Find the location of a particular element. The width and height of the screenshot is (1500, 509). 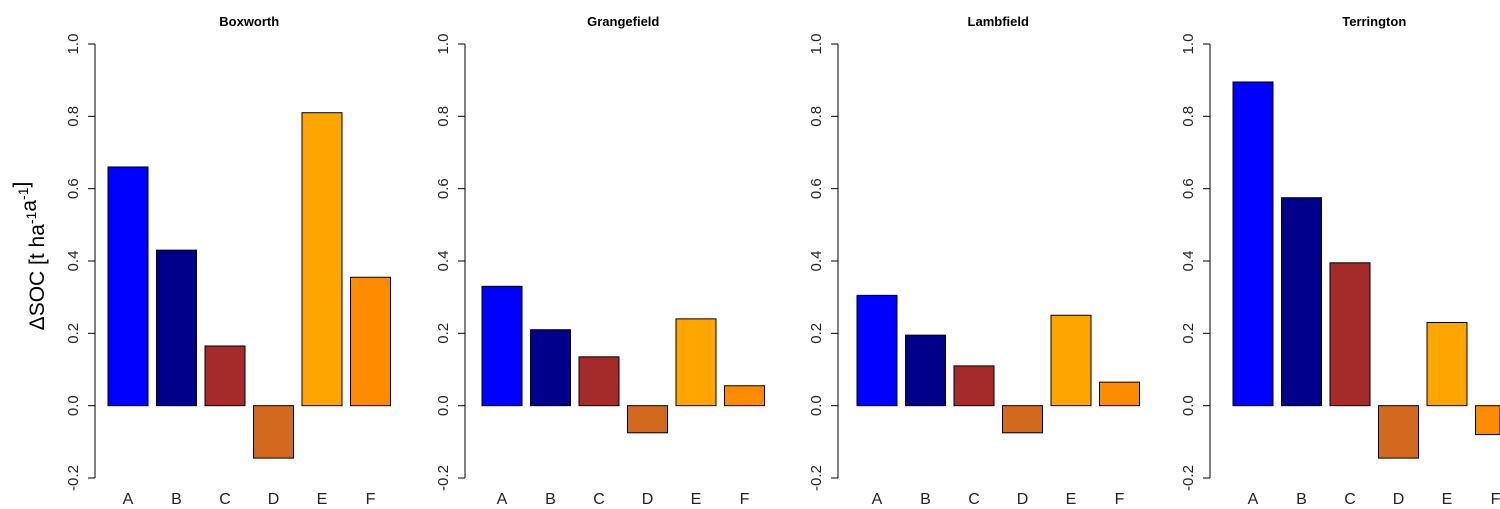

panel-title: Grangefield is located at coordinates (623, 21).